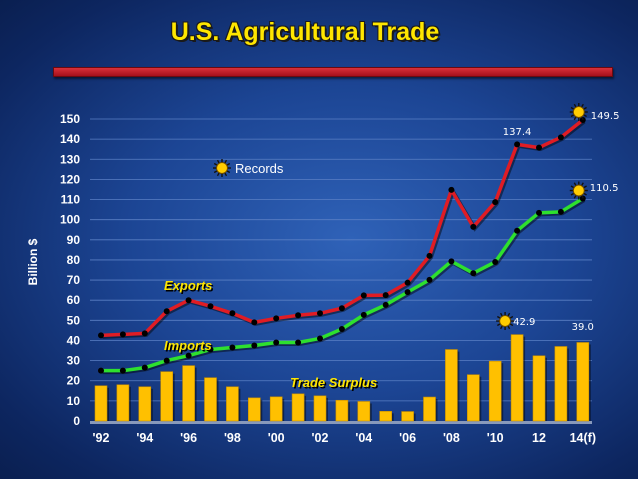 Image resolution: width=638 pixels, height=479 pixels. What do you see at coordinates (70, 179) in the screenshot?
I see `y-tick-label: 120` at bounding box center [70, 179].